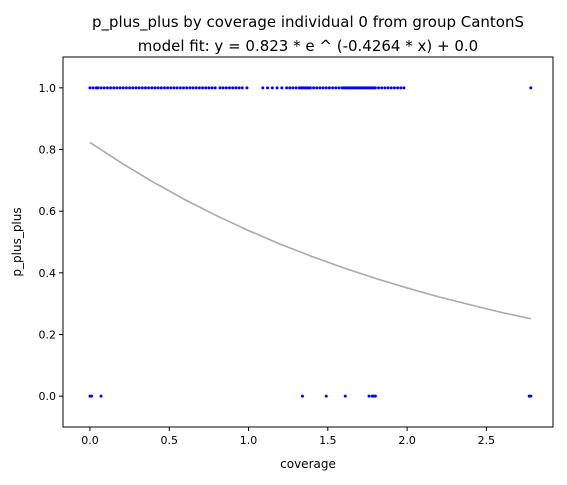 The width and height of the screenshot is (567, 485). What do you see at coordinates (51, 242) in the screenshot?
I see `y-axis: 0.0 0.2 0.4 0.6 0.8 1.0` at bounding box center [51, 242].